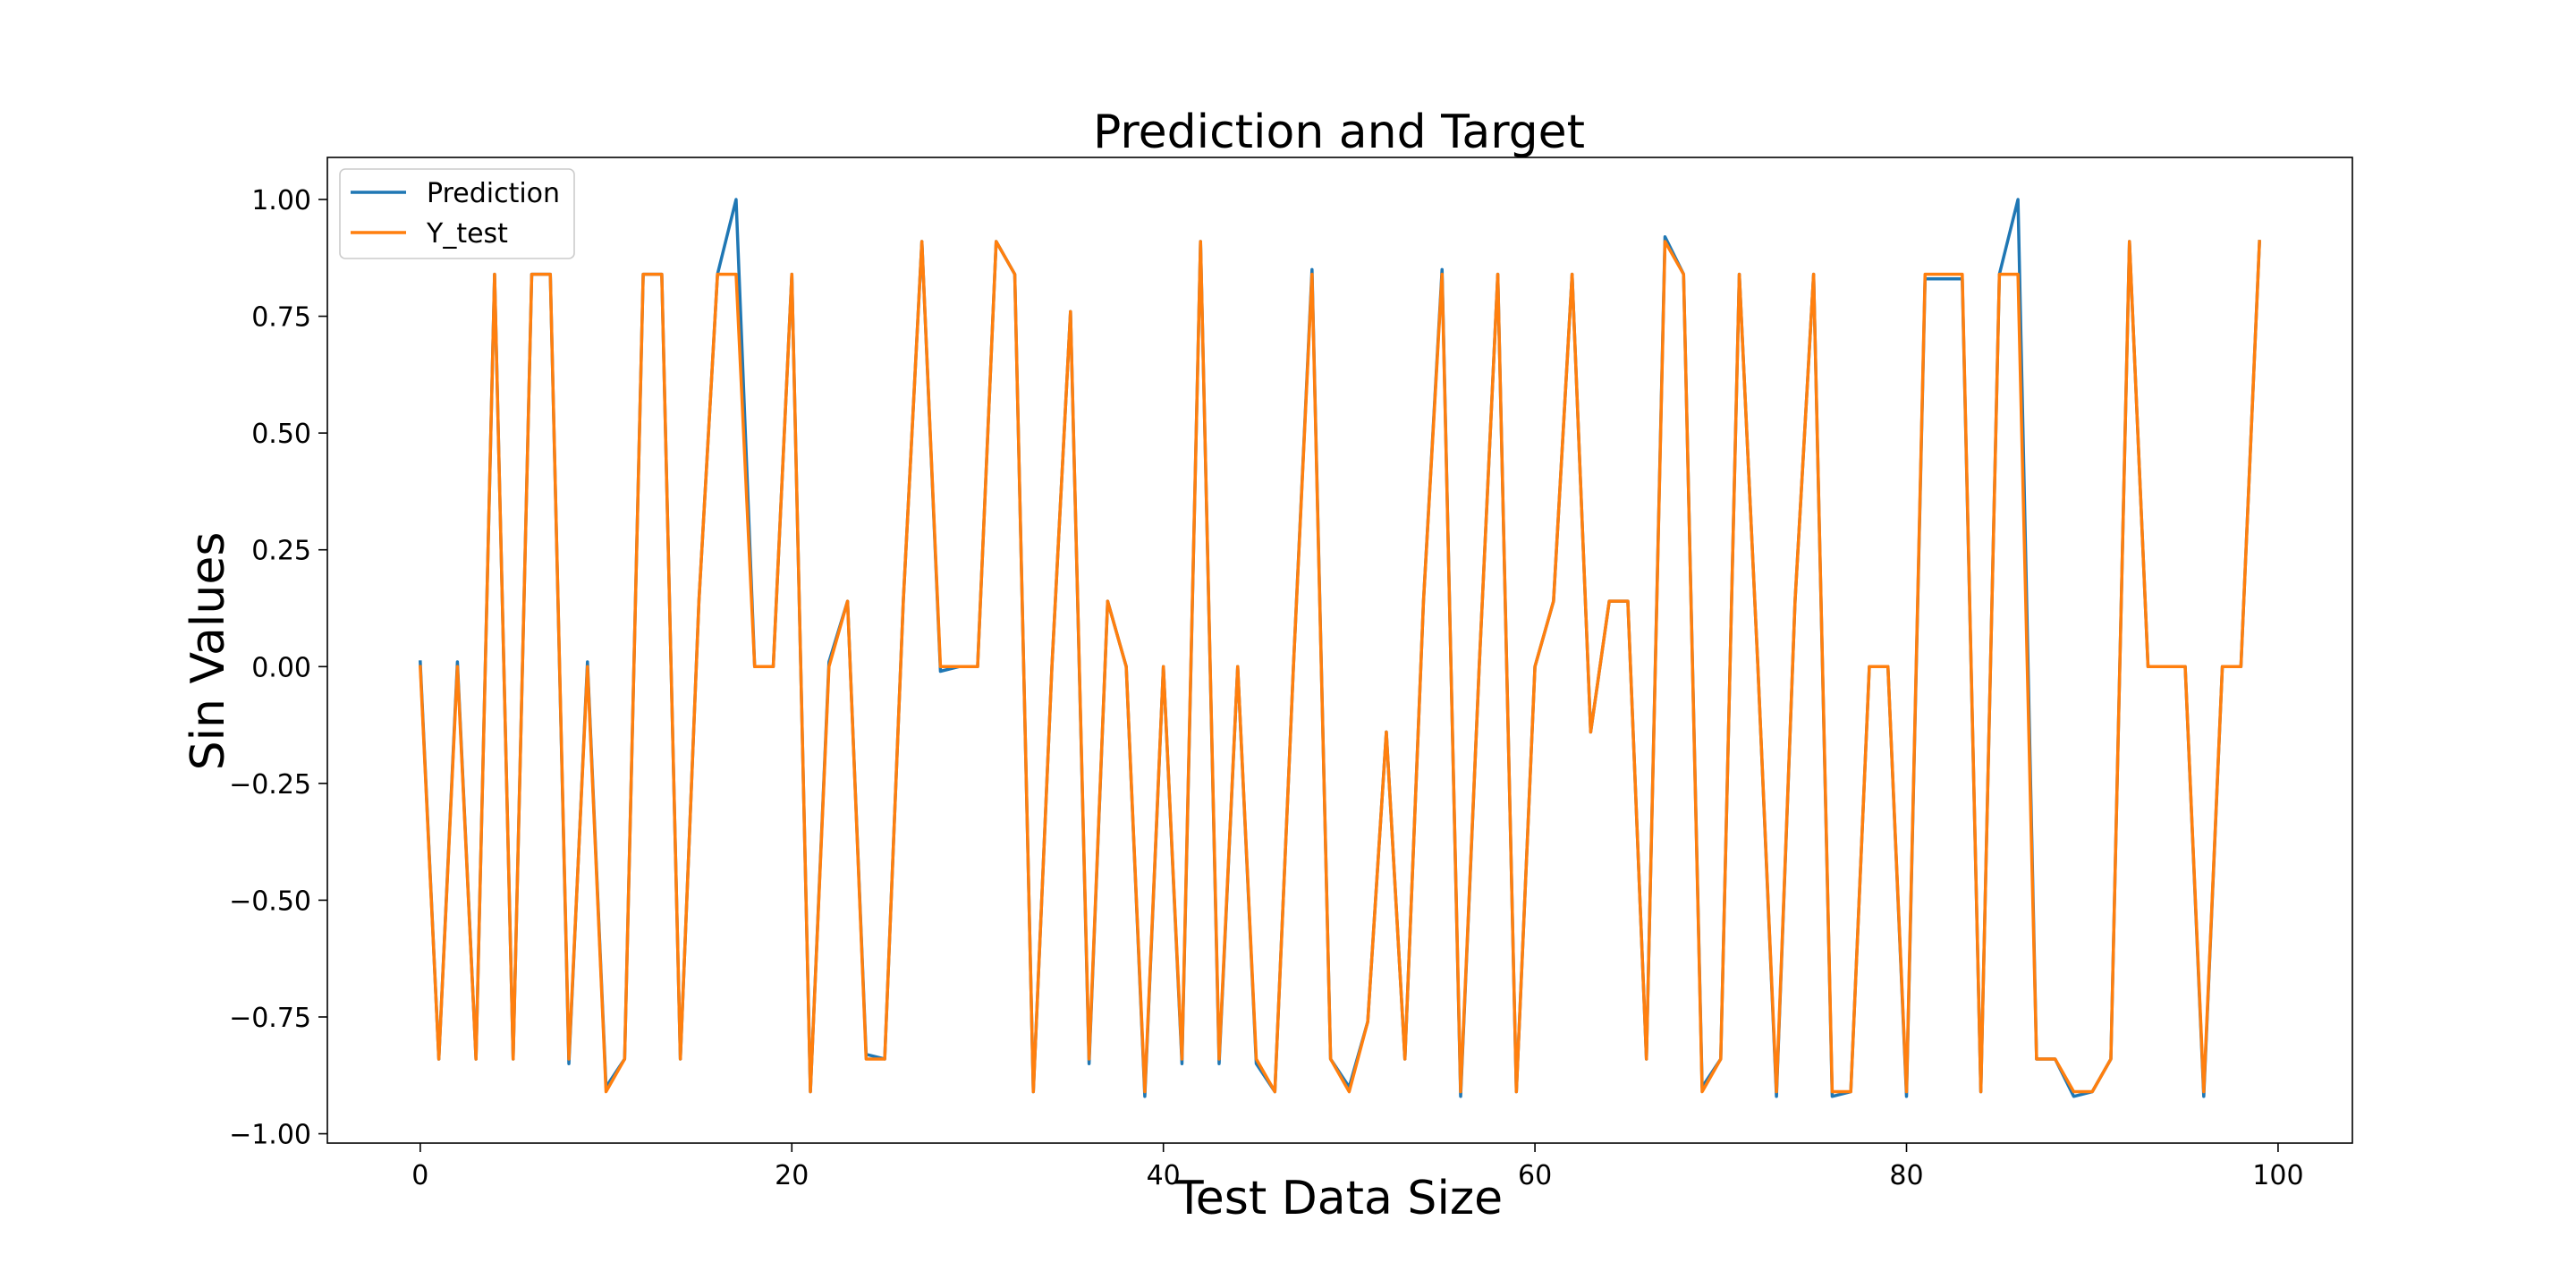 The height and width of the screenshot is (1288, 2576). Describe the element at coordinates (792, 1175) in the screenshot. I see `x-tick-label: 20` at that location.